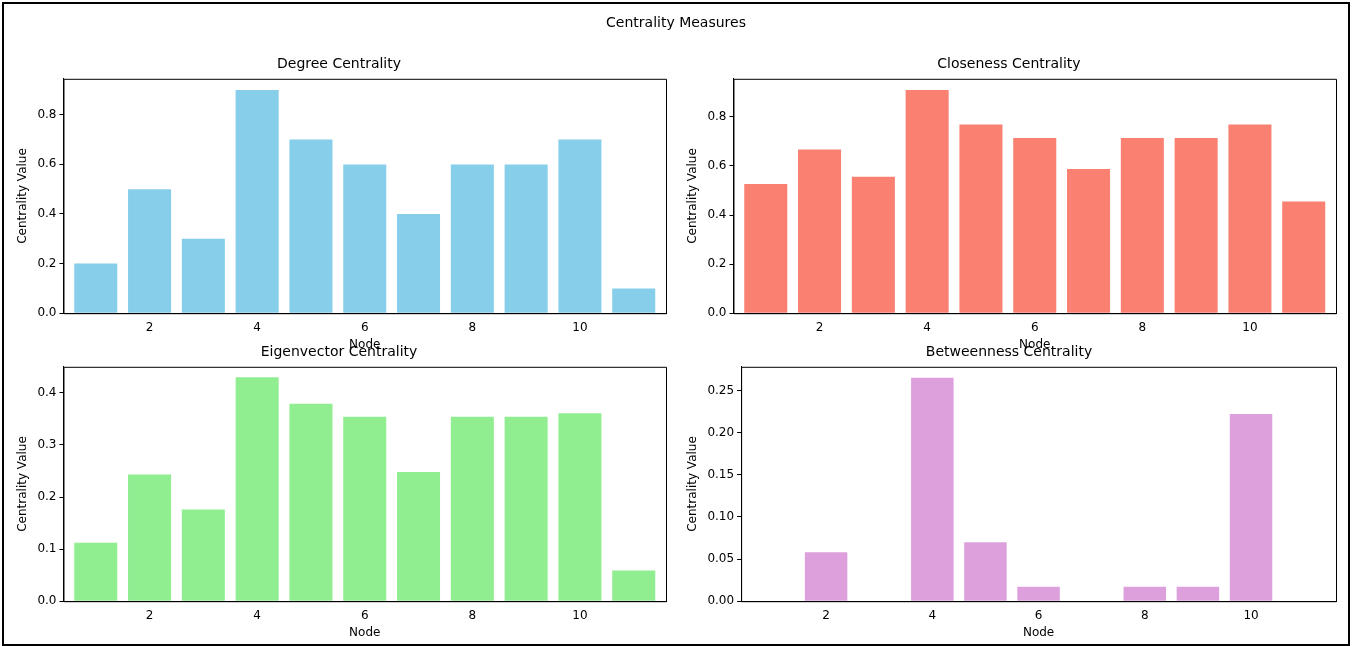 The height and width of the screenshot is (646, 1352). I want to click on chart-title: Degree Centrality, so click(339, 63).